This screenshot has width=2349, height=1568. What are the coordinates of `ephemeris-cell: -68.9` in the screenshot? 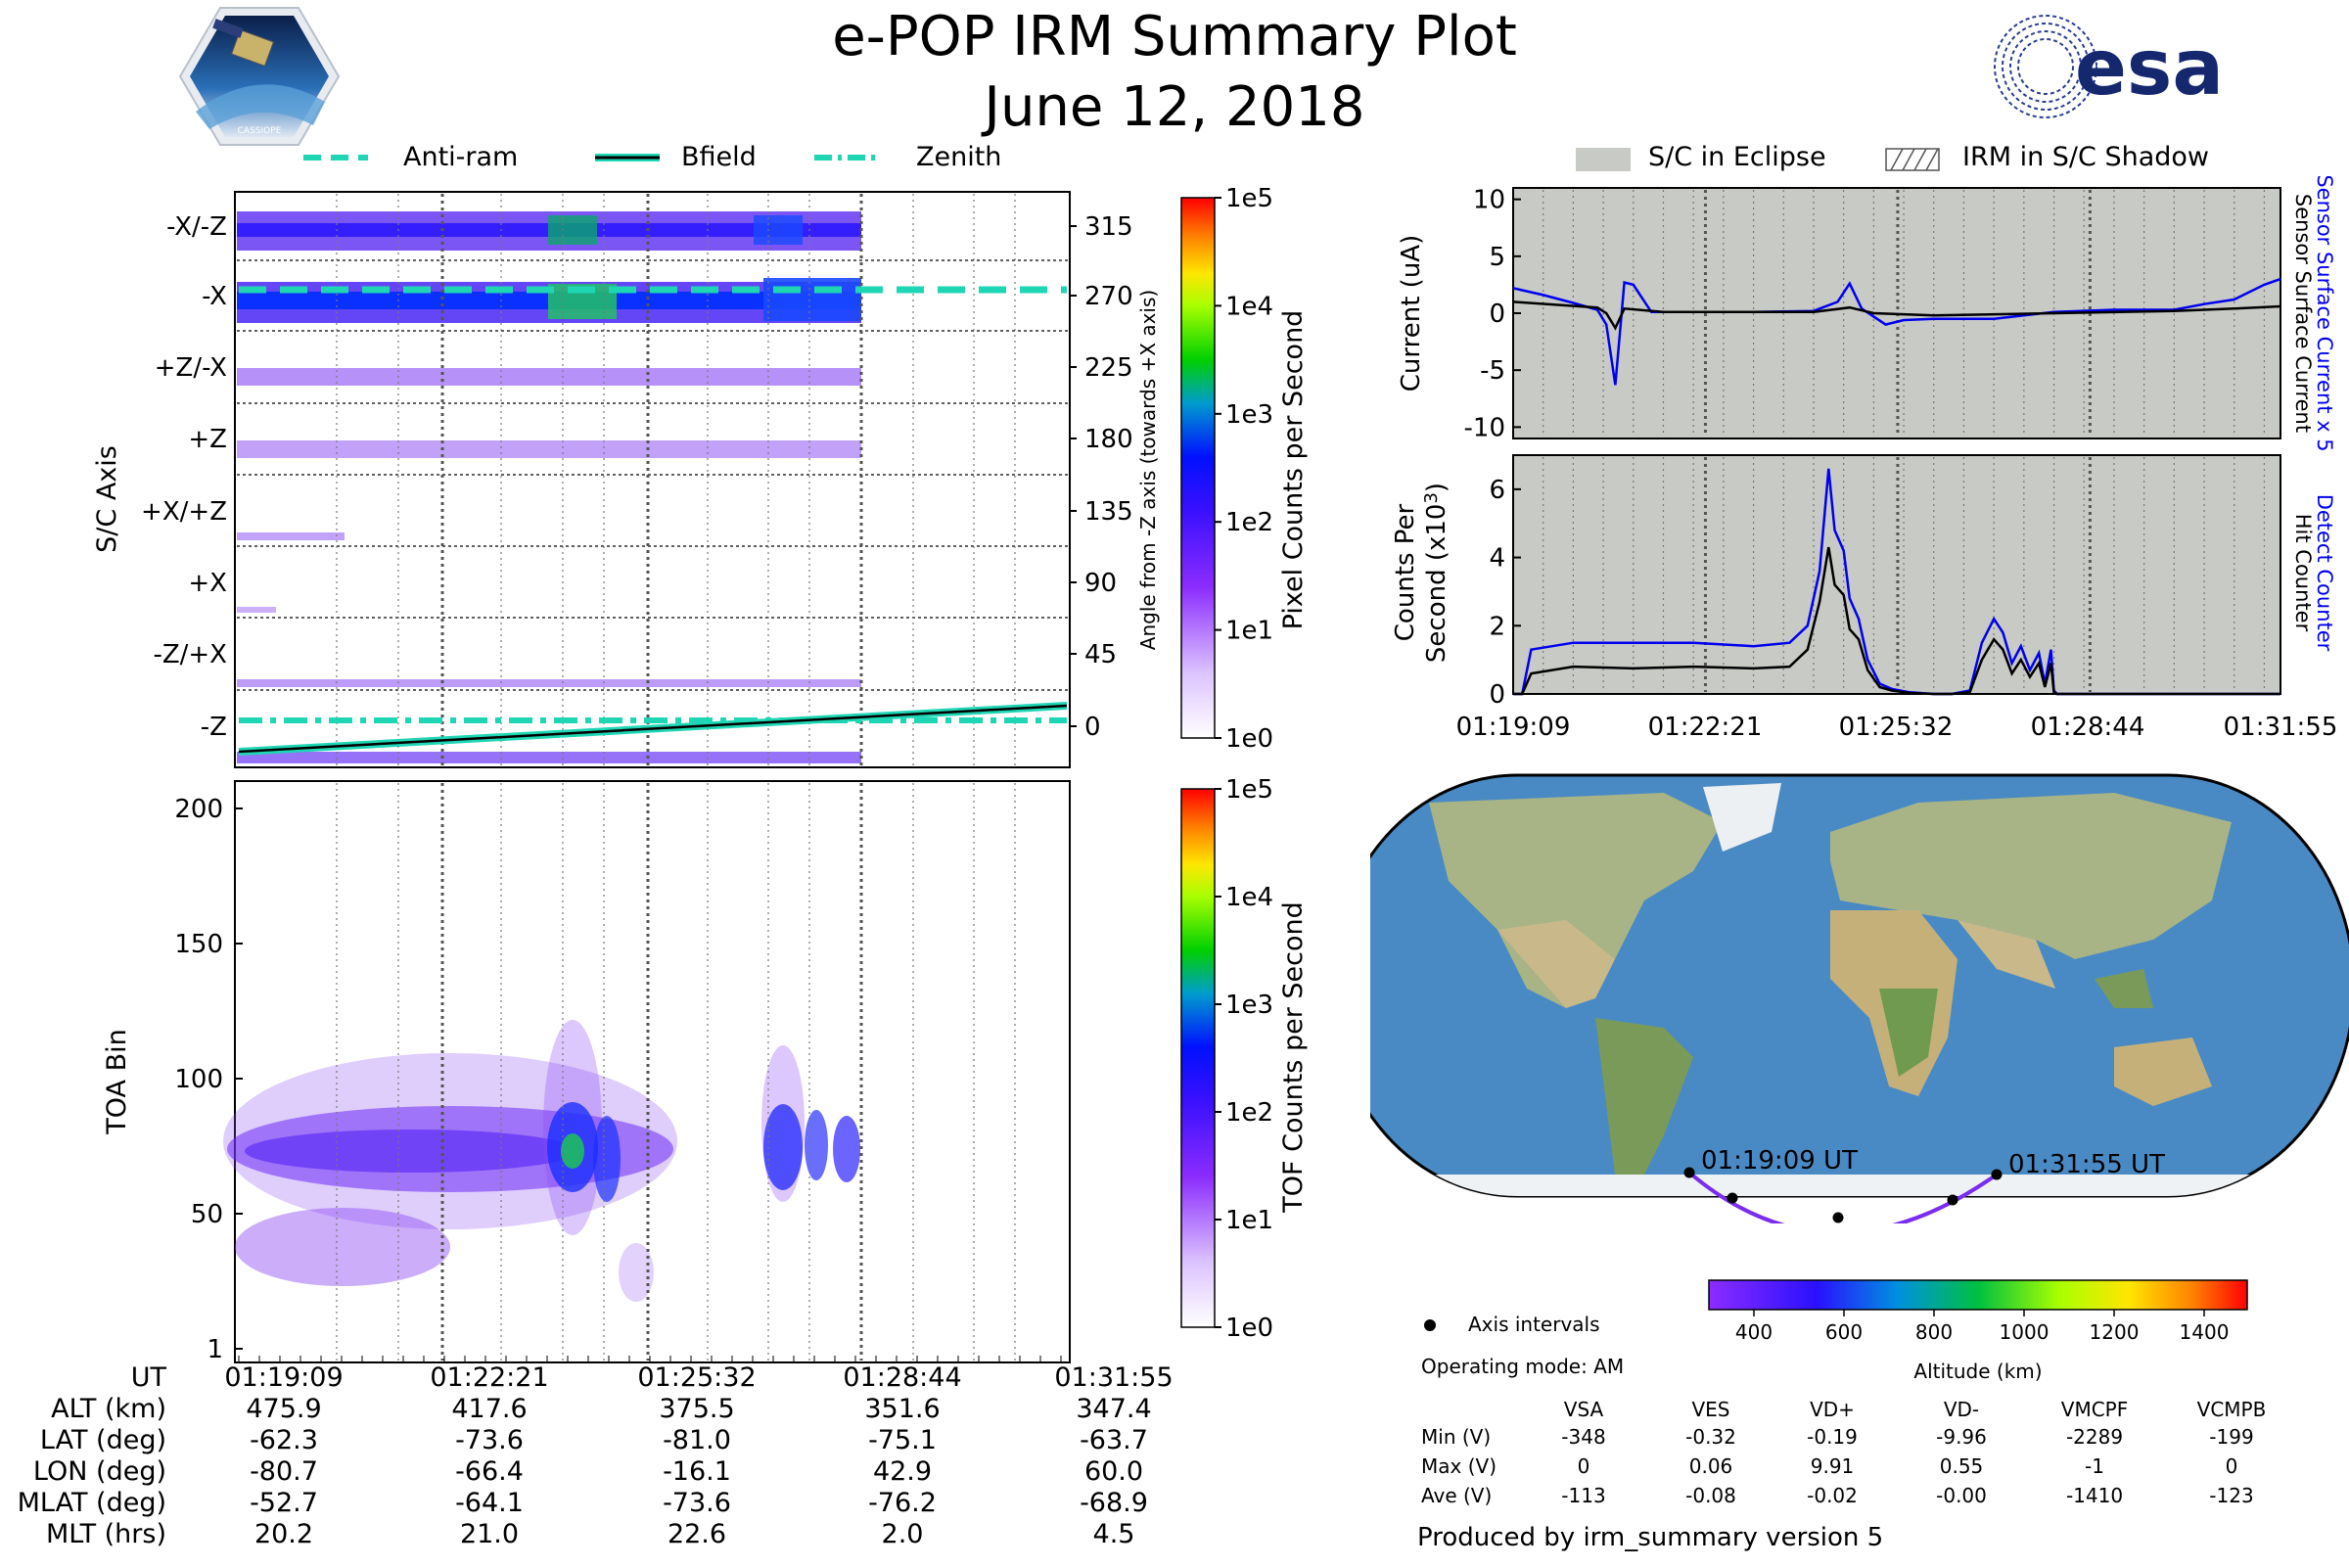 It's located at (1114, 1503).